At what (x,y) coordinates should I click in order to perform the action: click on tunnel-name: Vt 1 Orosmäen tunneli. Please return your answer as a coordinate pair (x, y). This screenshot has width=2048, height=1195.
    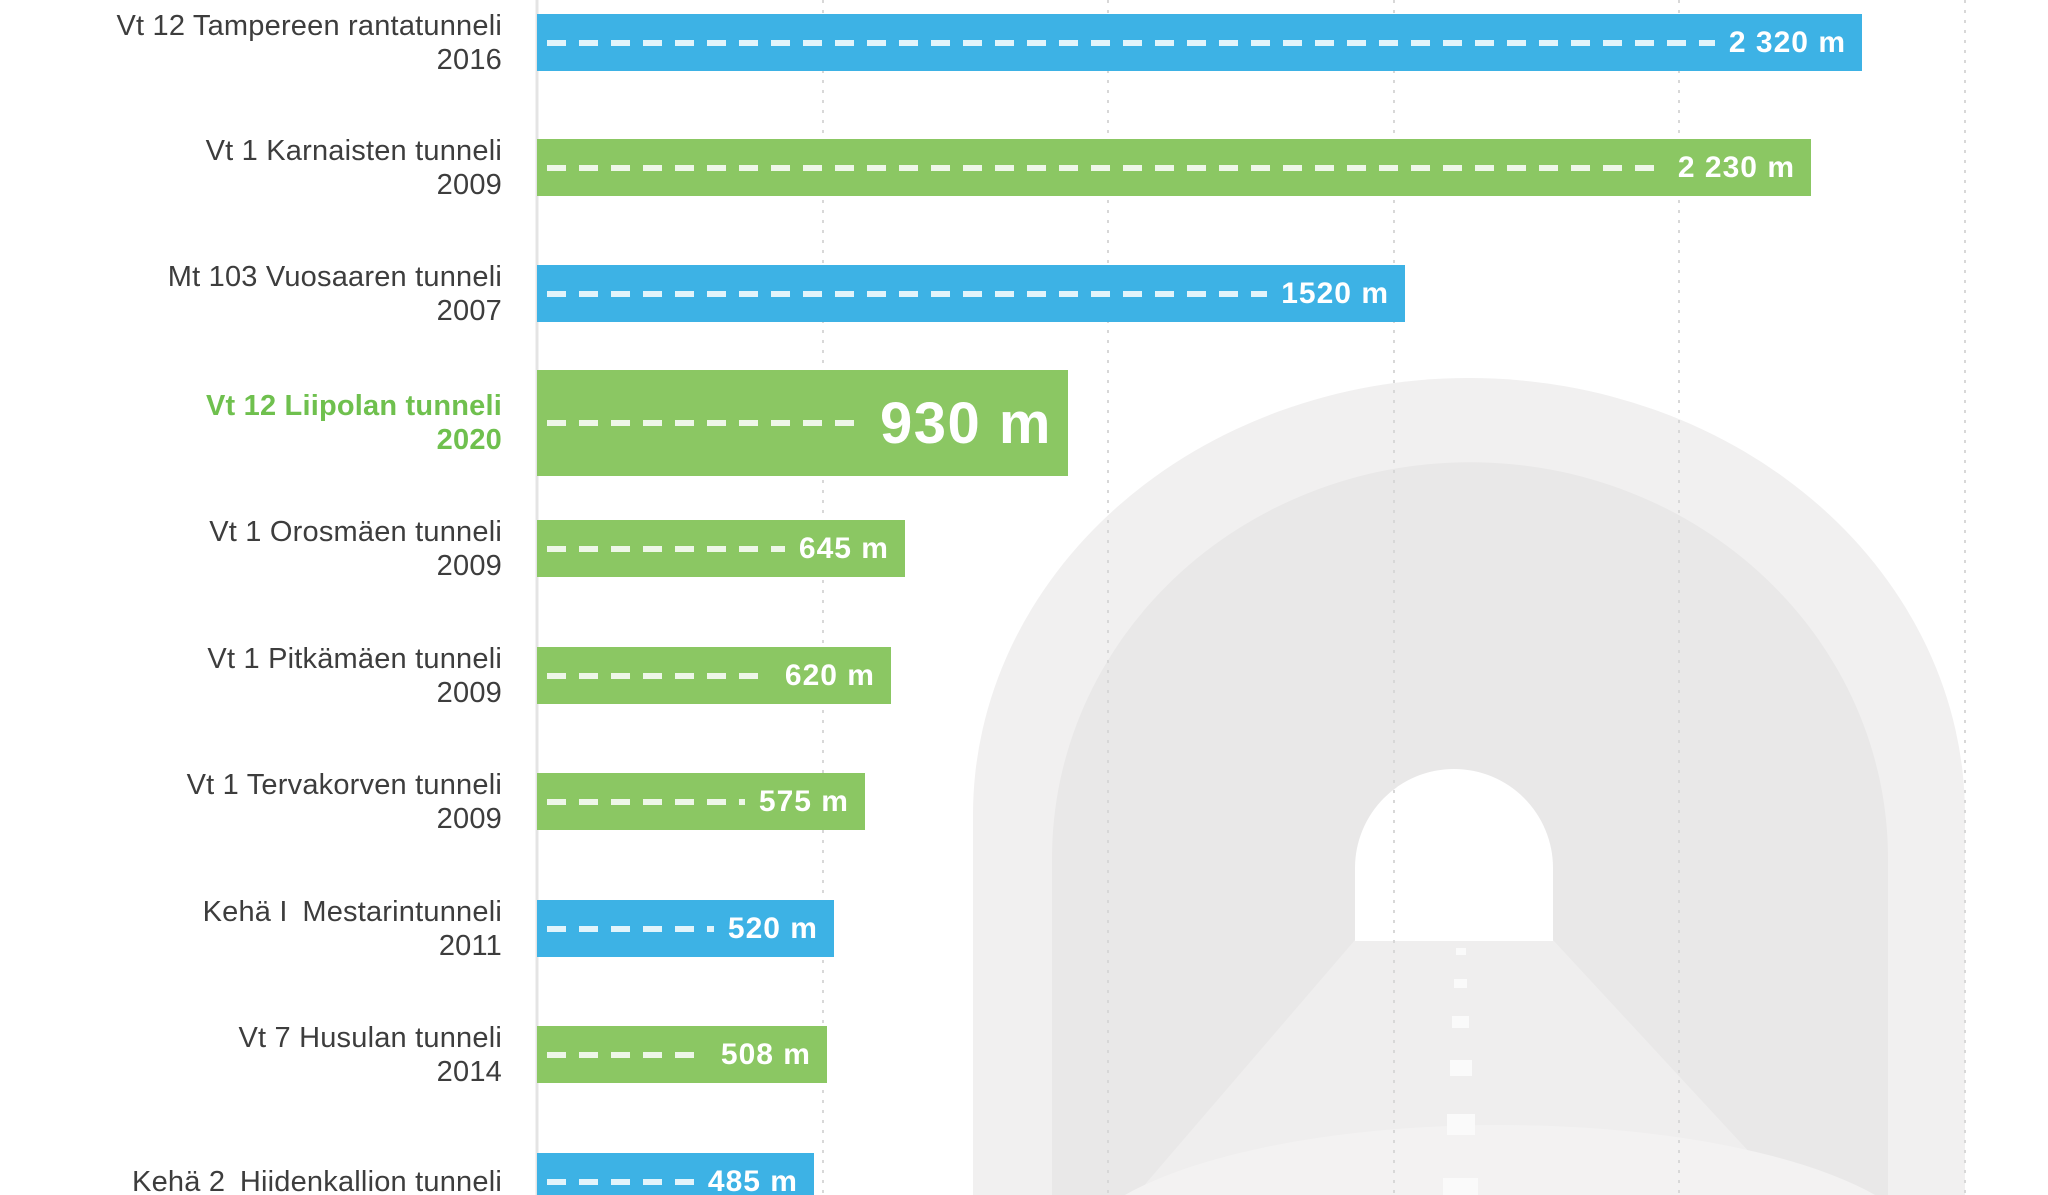
    Looking at the image, I should click on (355, 531).